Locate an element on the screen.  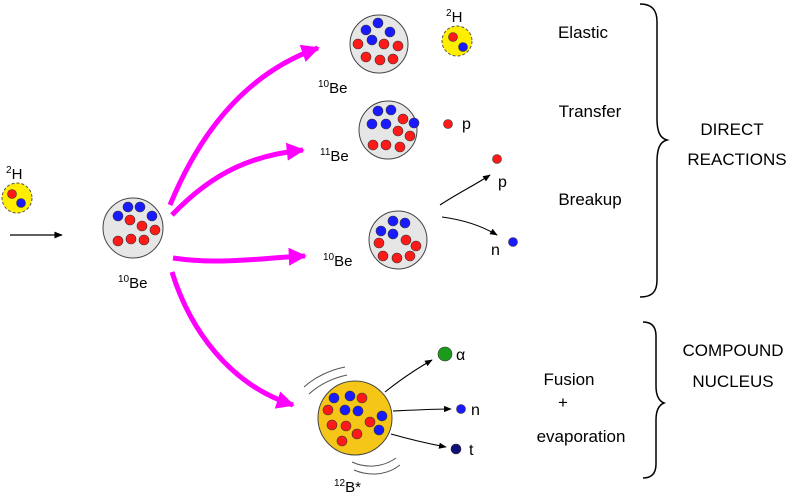
breakup-neutron-arrow is located at coordinates (469, 226).